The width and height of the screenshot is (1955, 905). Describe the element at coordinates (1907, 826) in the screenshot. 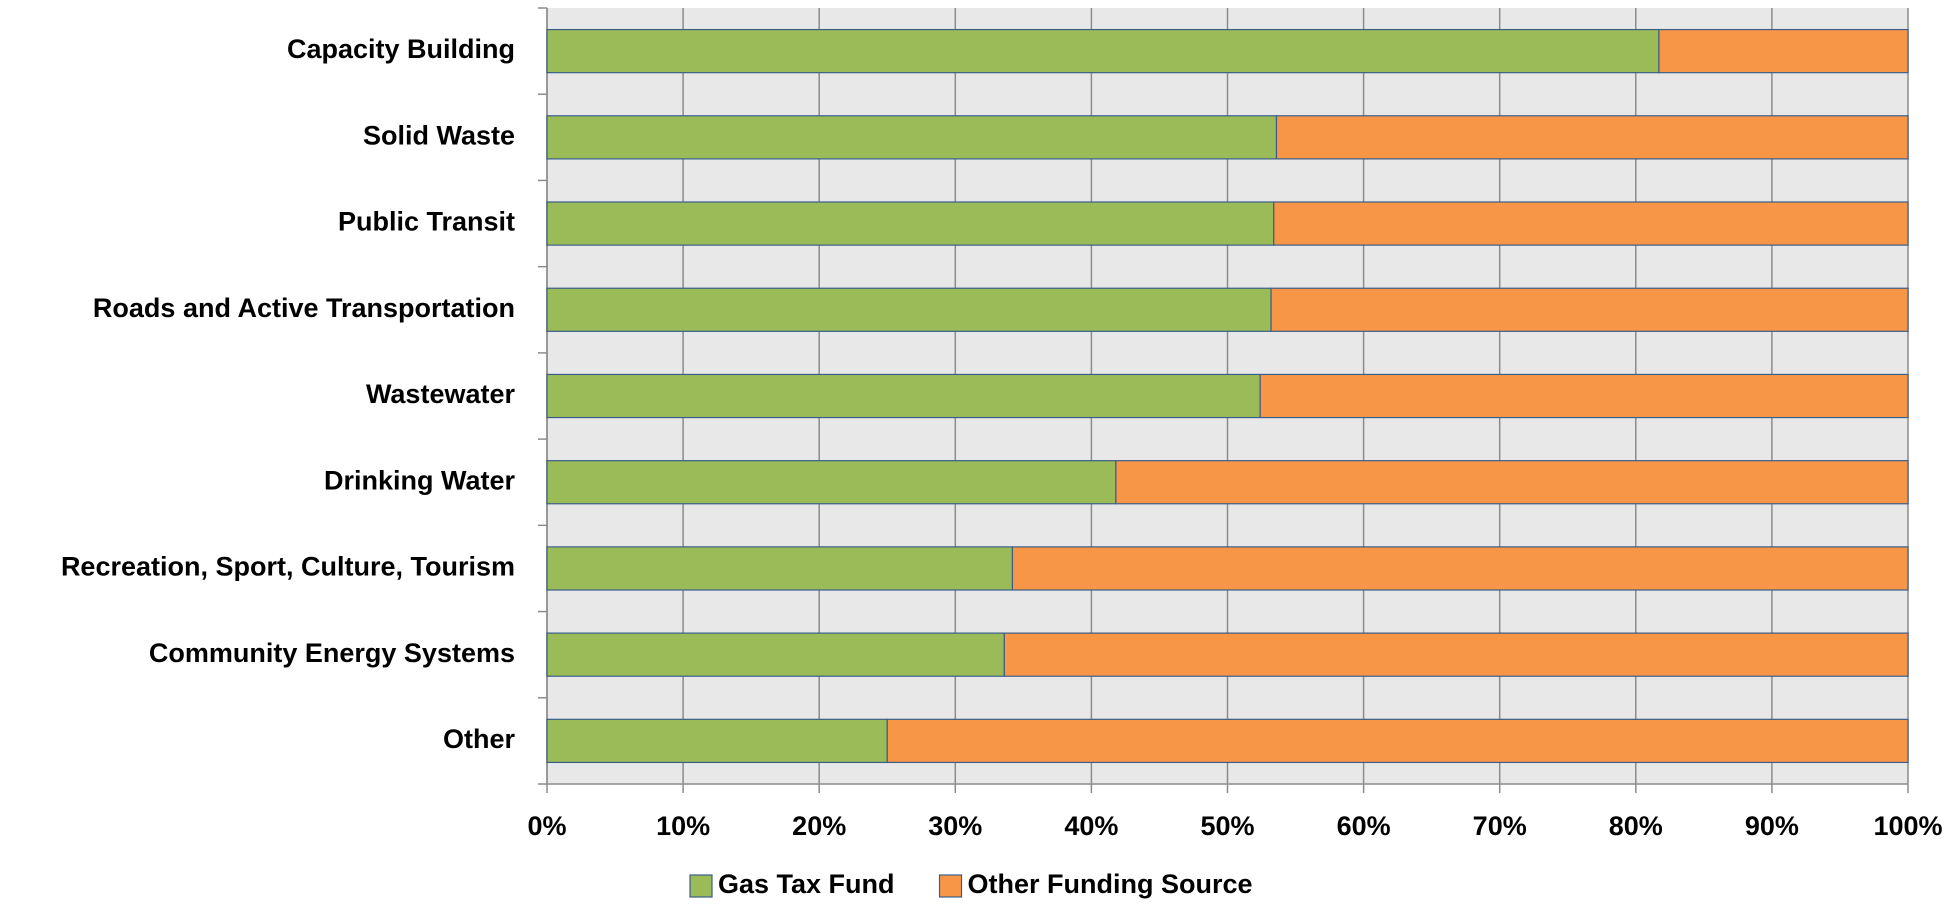

I see `x-tick-label: 100%` at that location.